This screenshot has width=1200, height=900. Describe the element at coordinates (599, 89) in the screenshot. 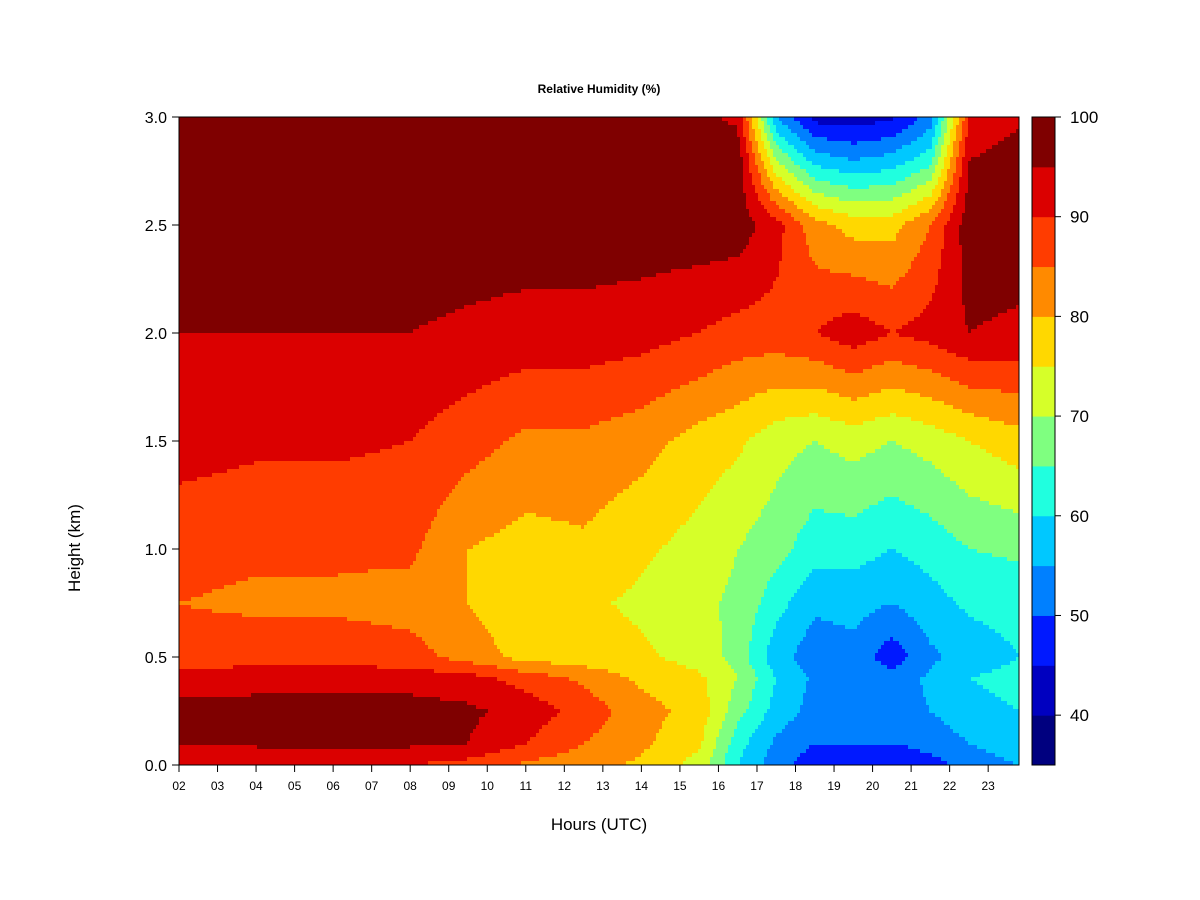

I see `chart-title: Relative Humidity (%)` at that location.